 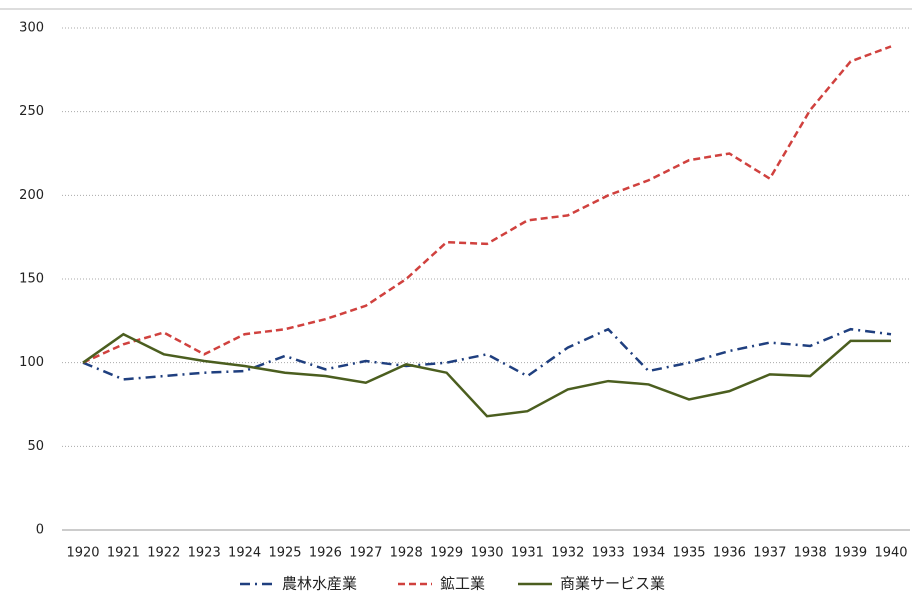 I want to click on x-tick-label: 1934, so click(x=648, y=553).